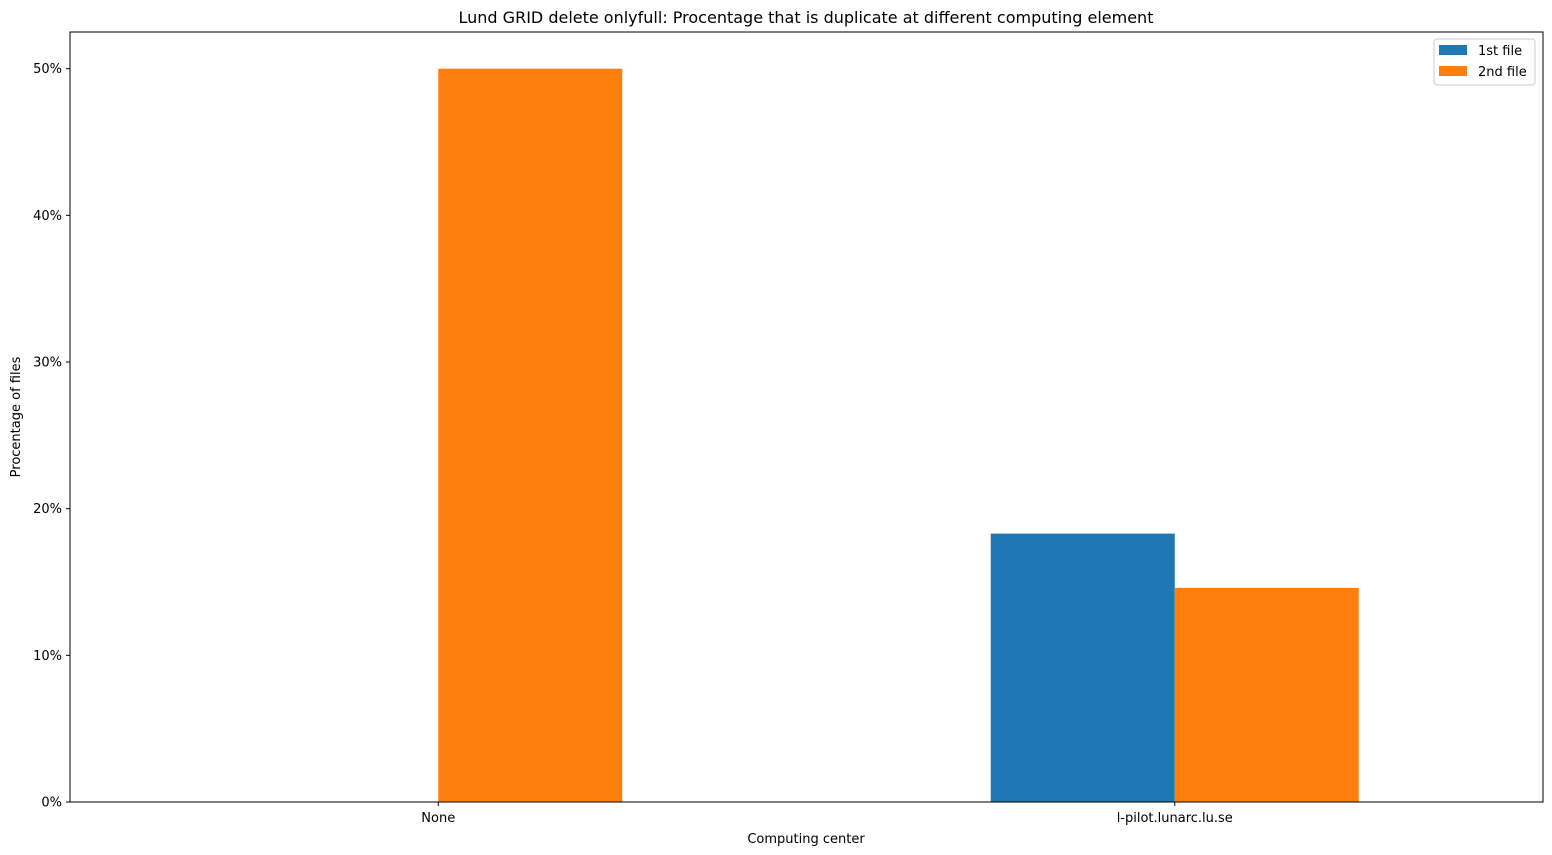 The height and width of the screenshot is (855, 1552). I want to click on y-tick-label: 20%, so click(47, 509).